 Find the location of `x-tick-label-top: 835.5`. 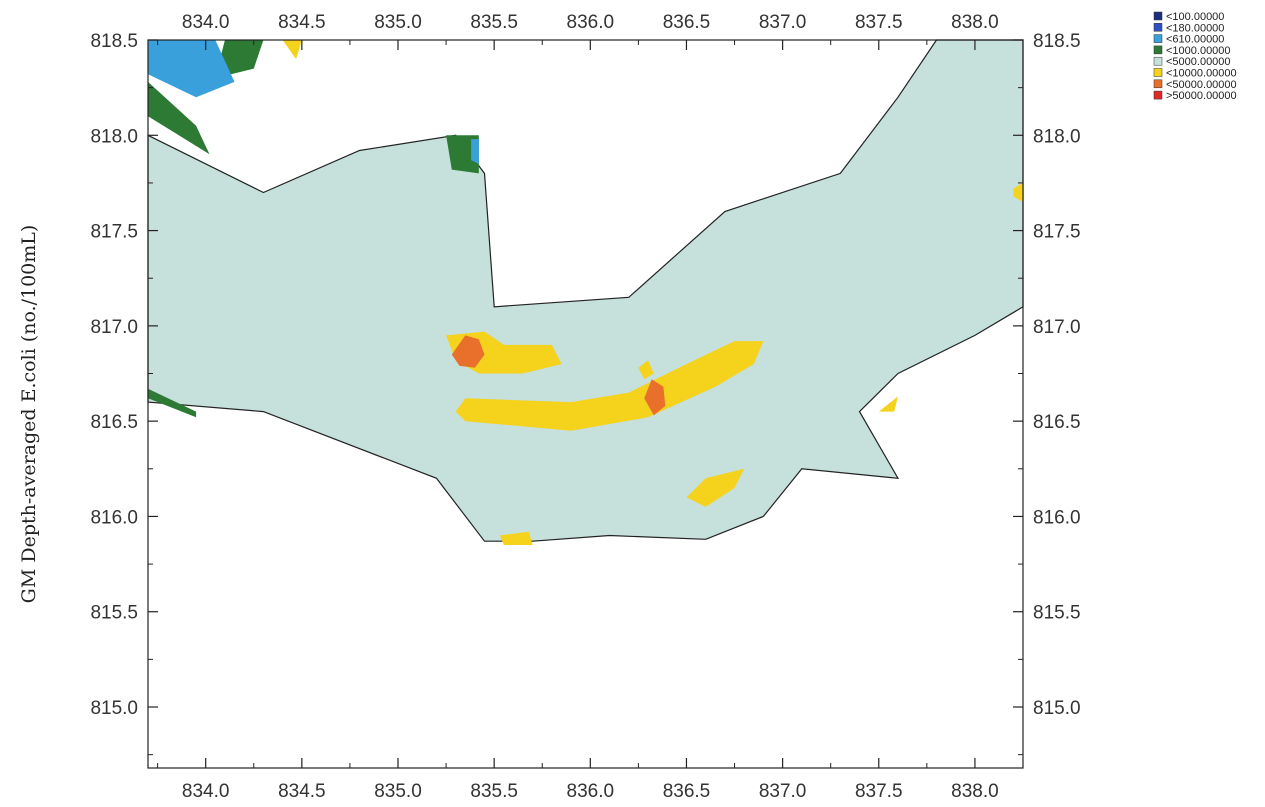

x-tick-label-top: 835.5 is located at coordinates (494, 22).